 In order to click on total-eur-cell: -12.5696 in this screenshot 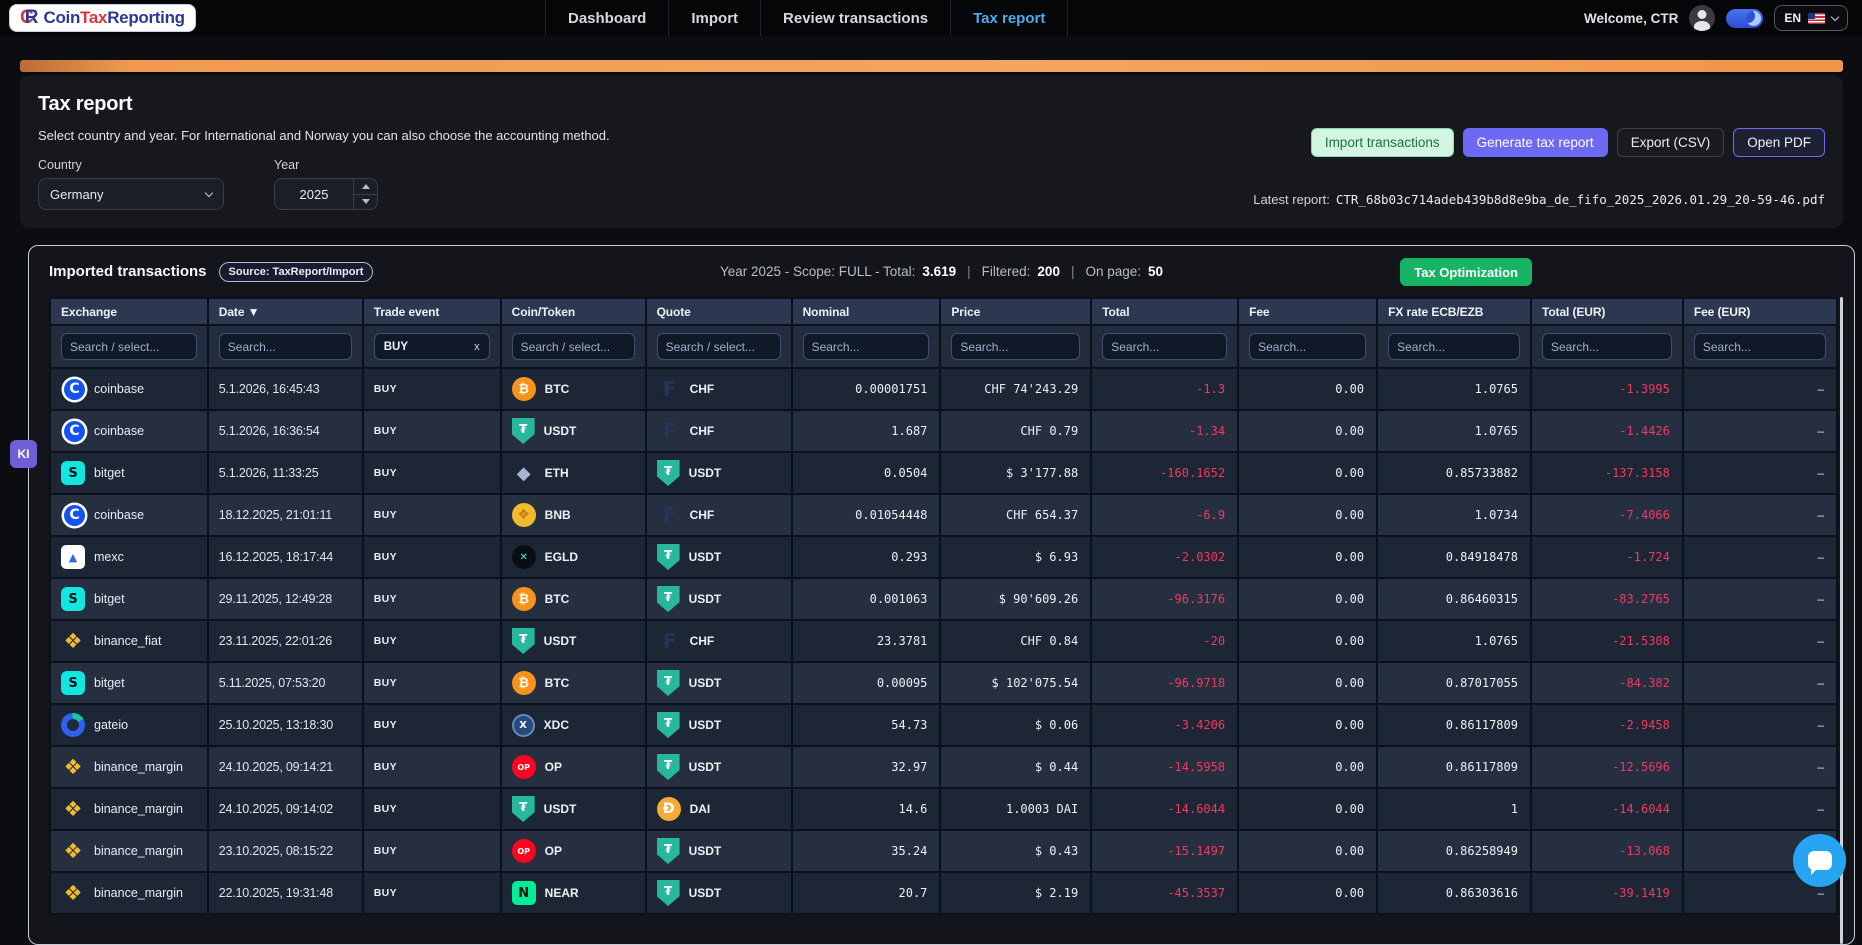, I will do `click(1607, 767)`.